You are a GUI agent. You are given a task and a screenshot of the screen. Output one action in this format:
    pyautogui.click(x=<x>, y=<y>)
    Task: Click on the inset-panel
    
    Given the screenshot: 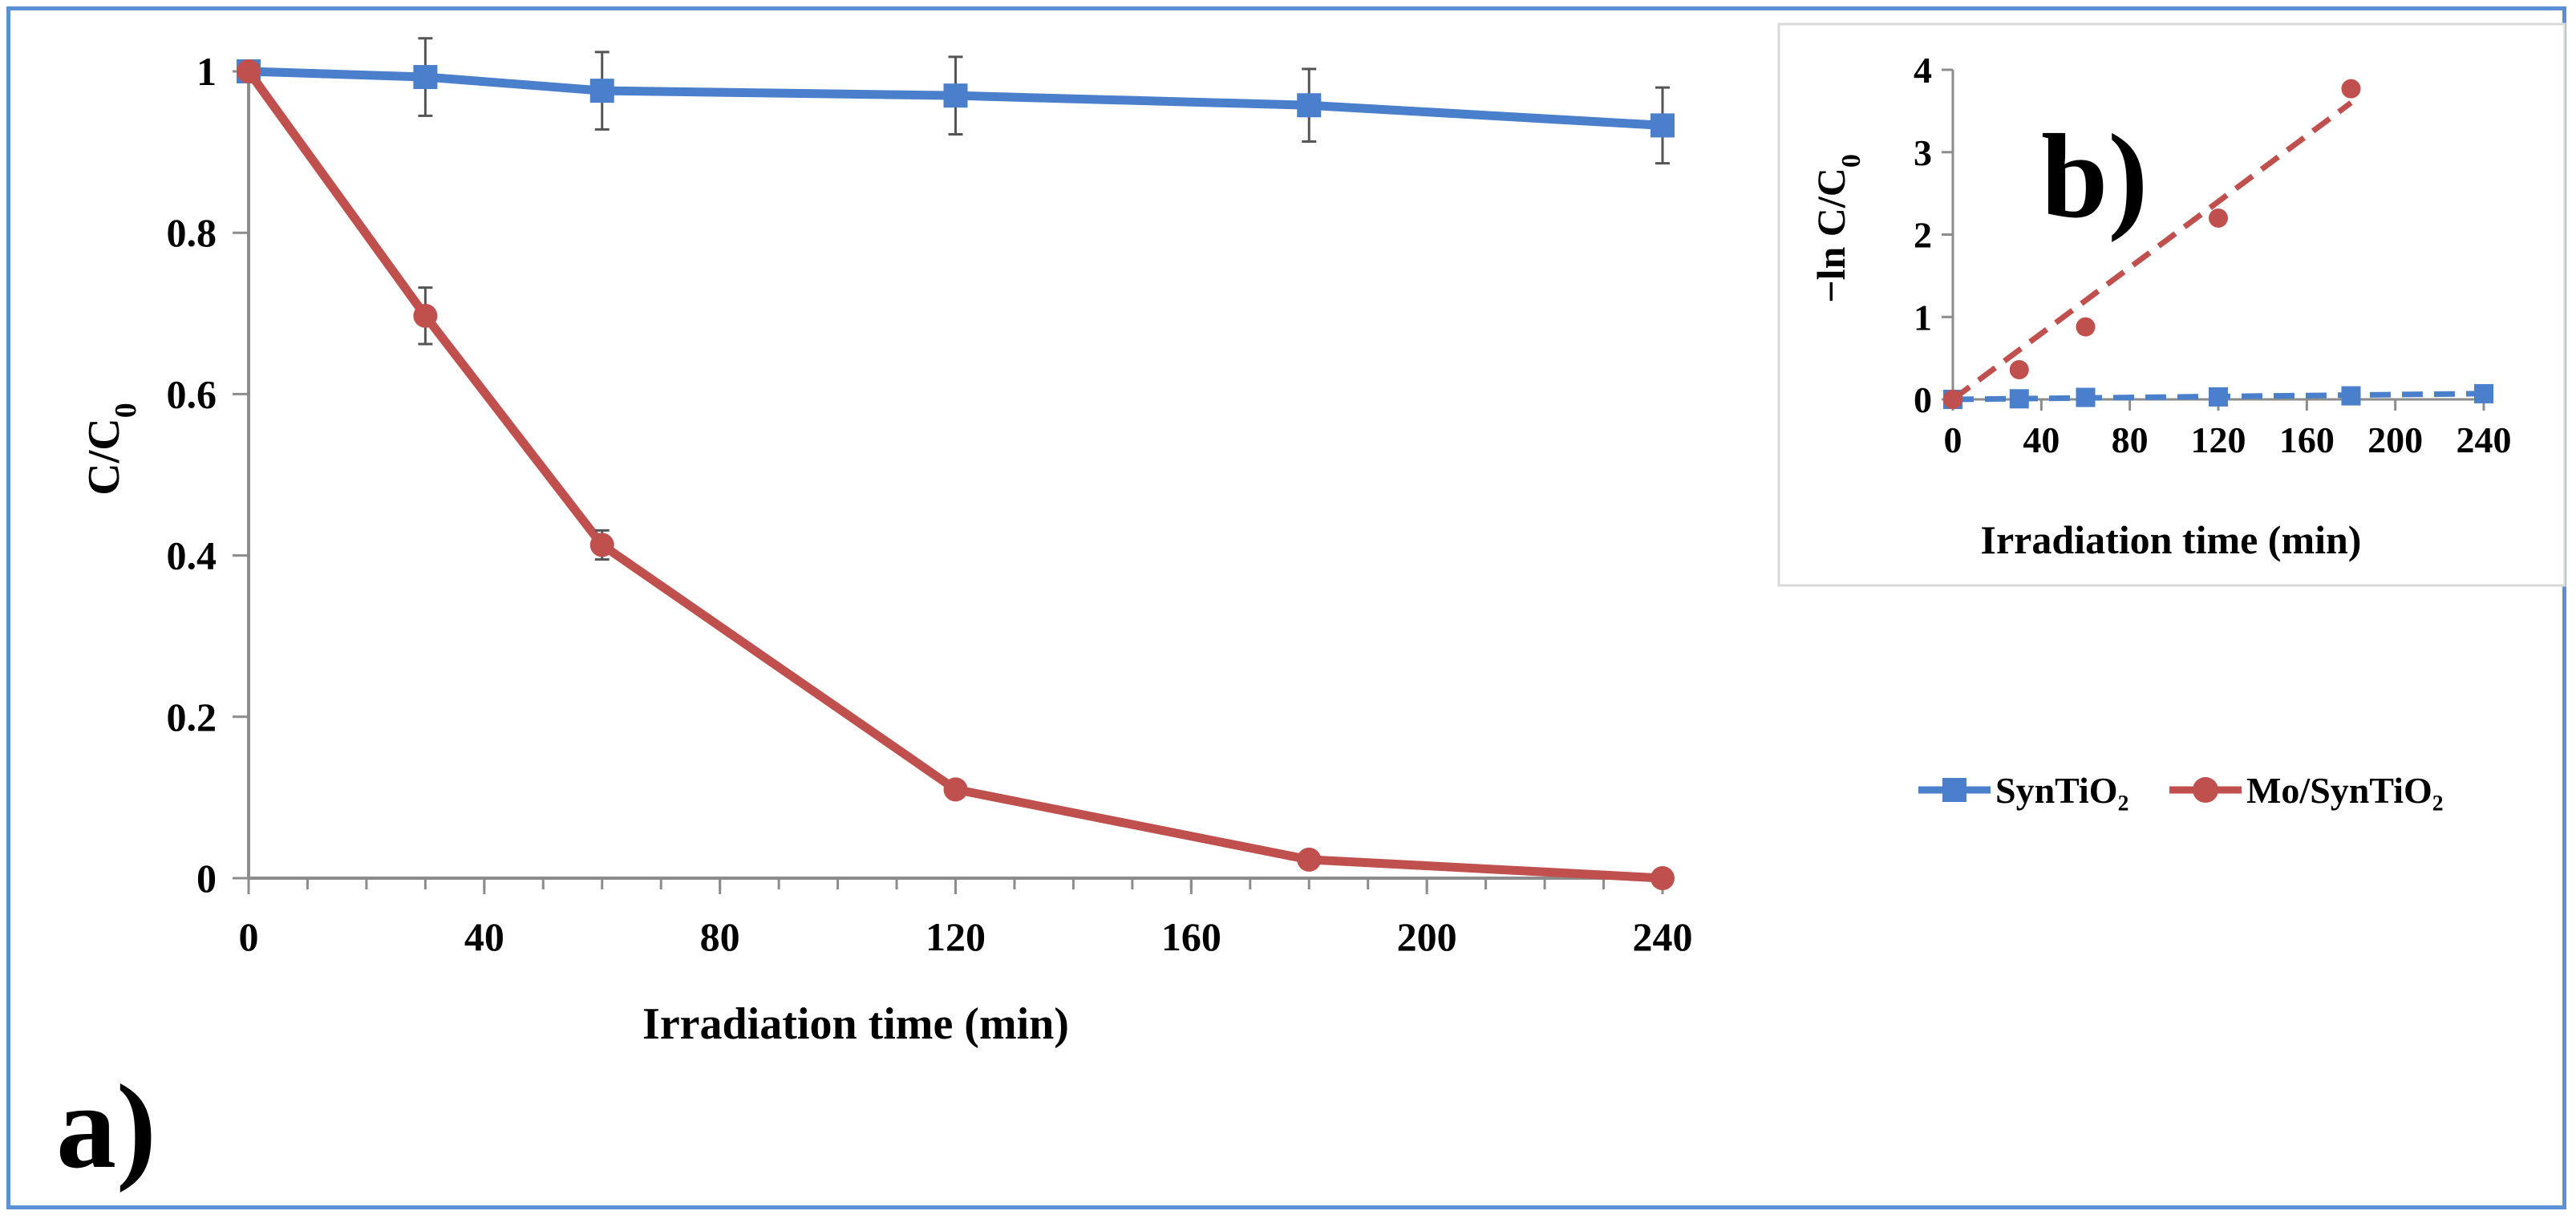 What is the action you would take?
    pyautogui.click(x=2171, y=304)
    